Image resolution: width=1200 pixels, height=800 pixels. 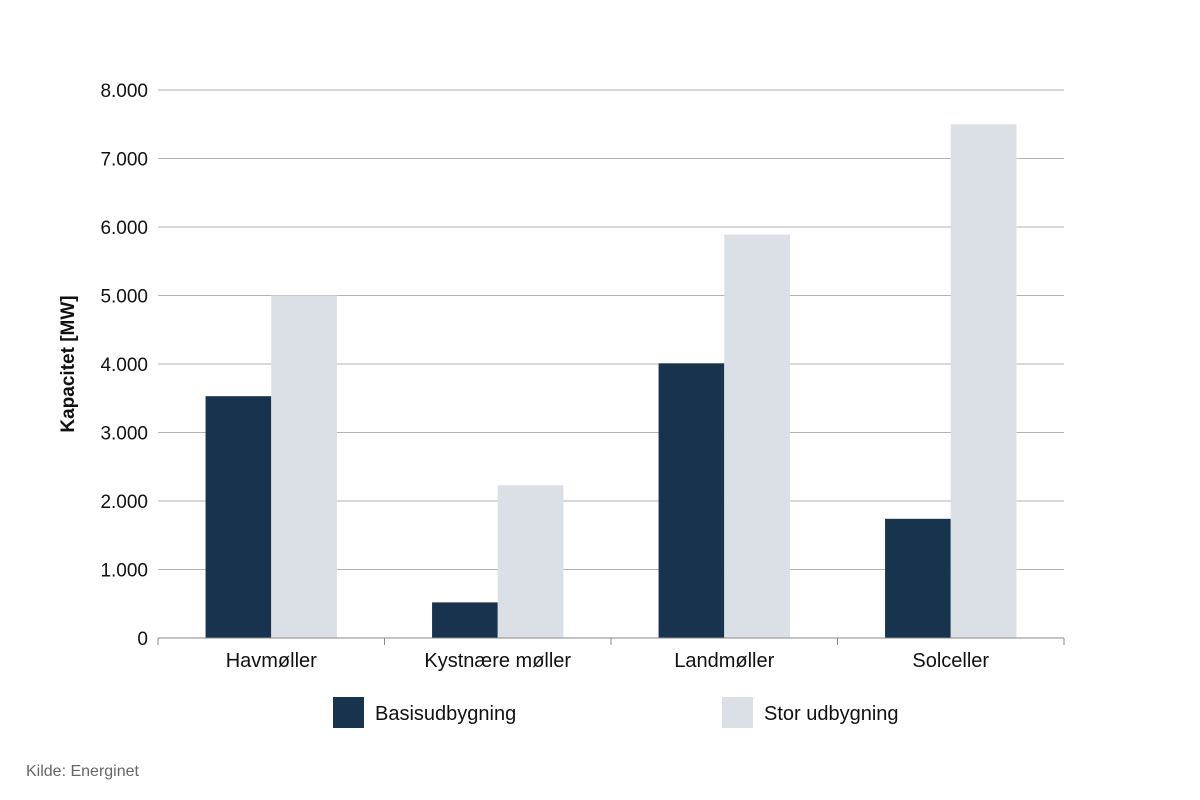 I want to click on y-tick-label: 4.000, so click(x=124, y=365).